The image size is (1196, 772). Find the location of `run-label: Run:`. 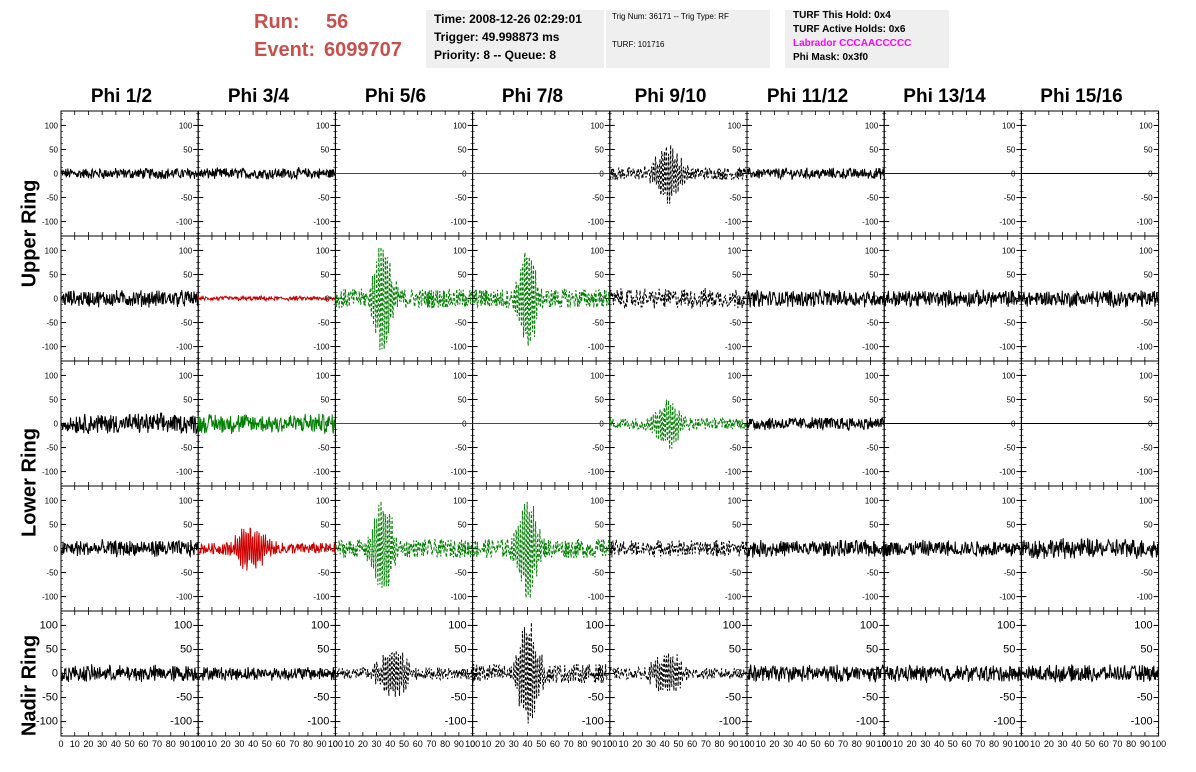

run-label: Run: is located at coordinates (277, 22).